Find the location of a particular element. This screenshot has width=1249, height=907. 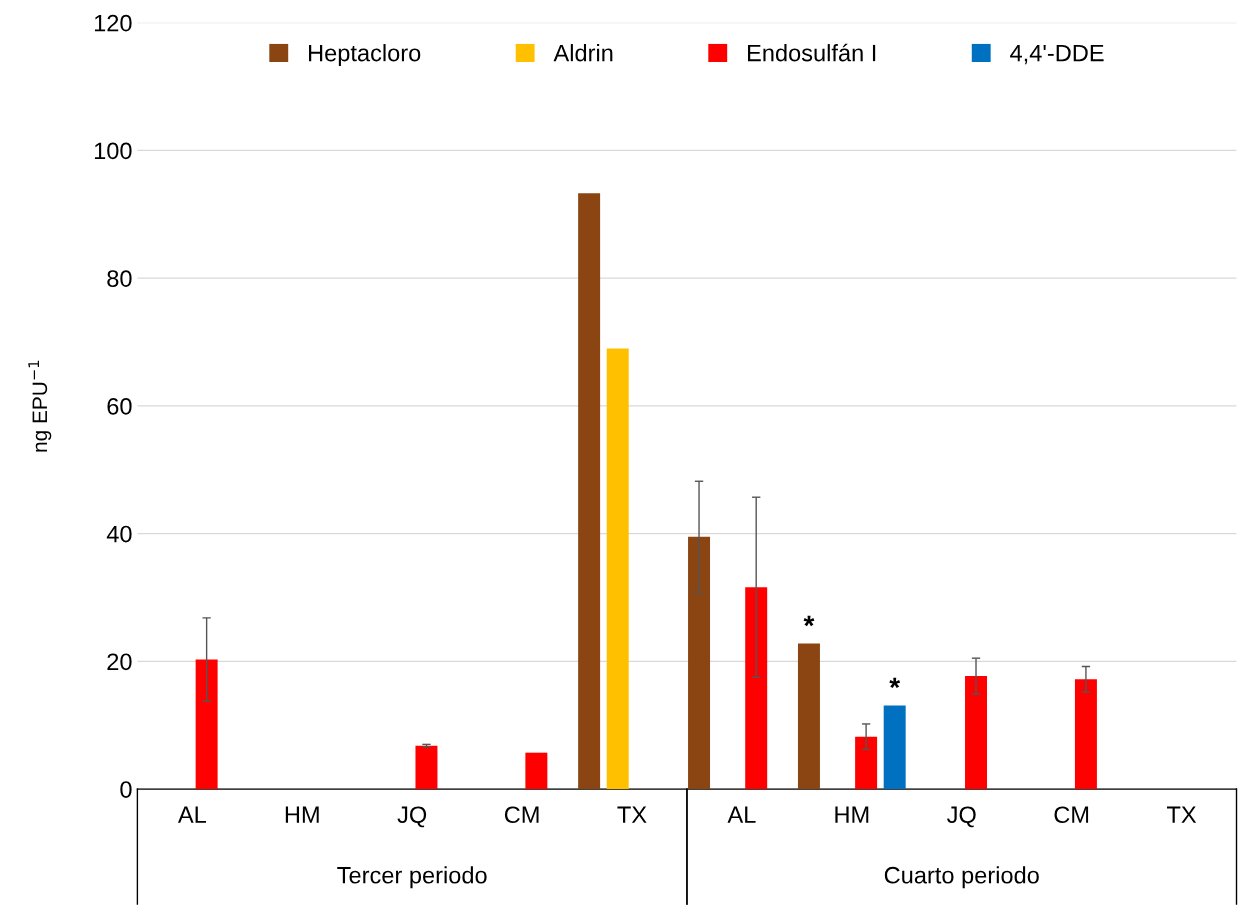

legend-label: Aldrin is located at coordinates (583, 53).